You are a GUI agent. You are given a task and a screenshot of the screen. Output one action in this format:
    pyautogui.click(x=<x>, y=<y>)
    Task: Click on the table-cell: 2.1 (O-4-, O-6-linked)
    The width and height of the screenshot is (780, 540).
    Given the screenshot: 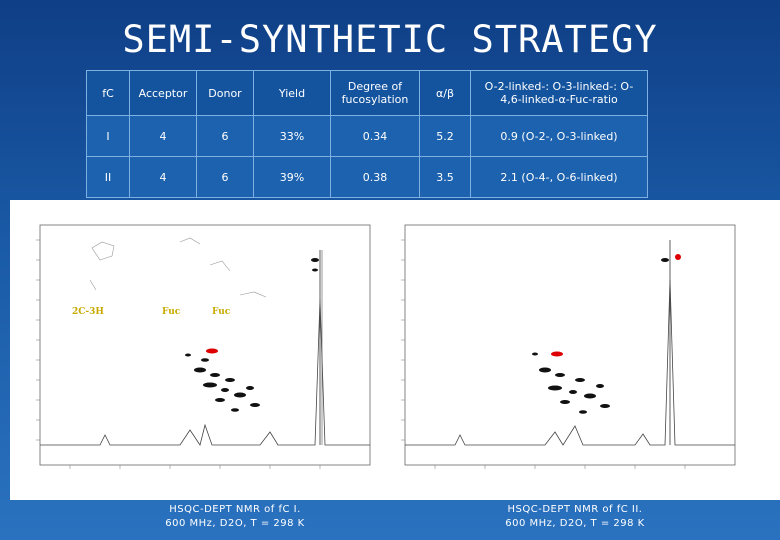 What is the action you would take?
    pyautogui.click(x=559, y=177)
    